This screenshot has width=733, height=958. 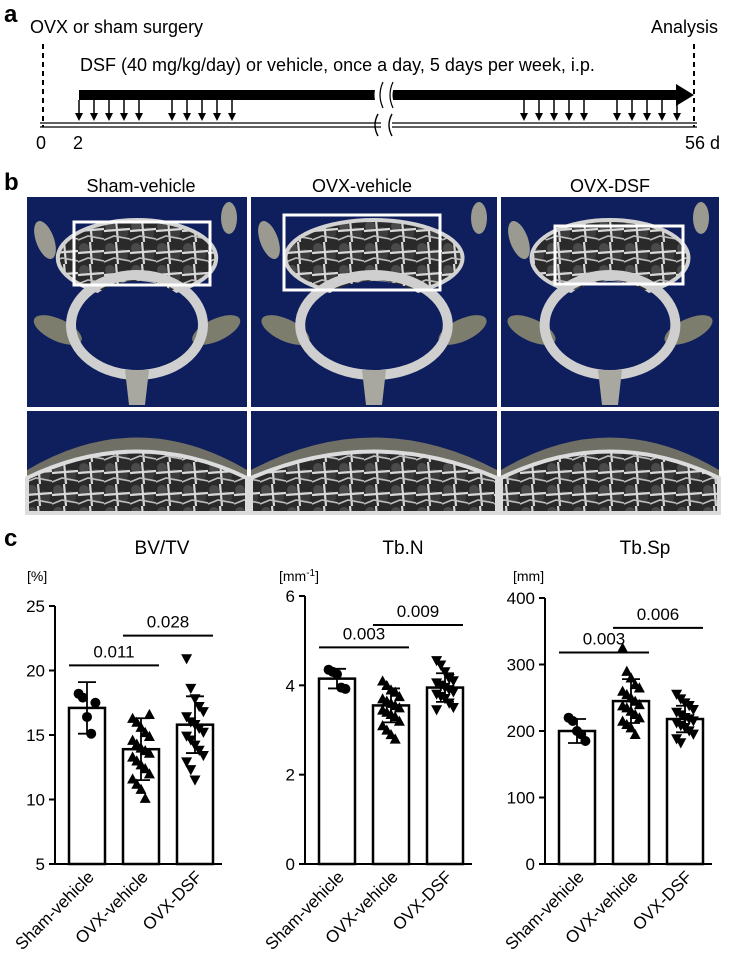 What do you see at coordinates (290, 685) in the screenshot?
I see `y-tick-label: 4` at bounding box center [290, 685].